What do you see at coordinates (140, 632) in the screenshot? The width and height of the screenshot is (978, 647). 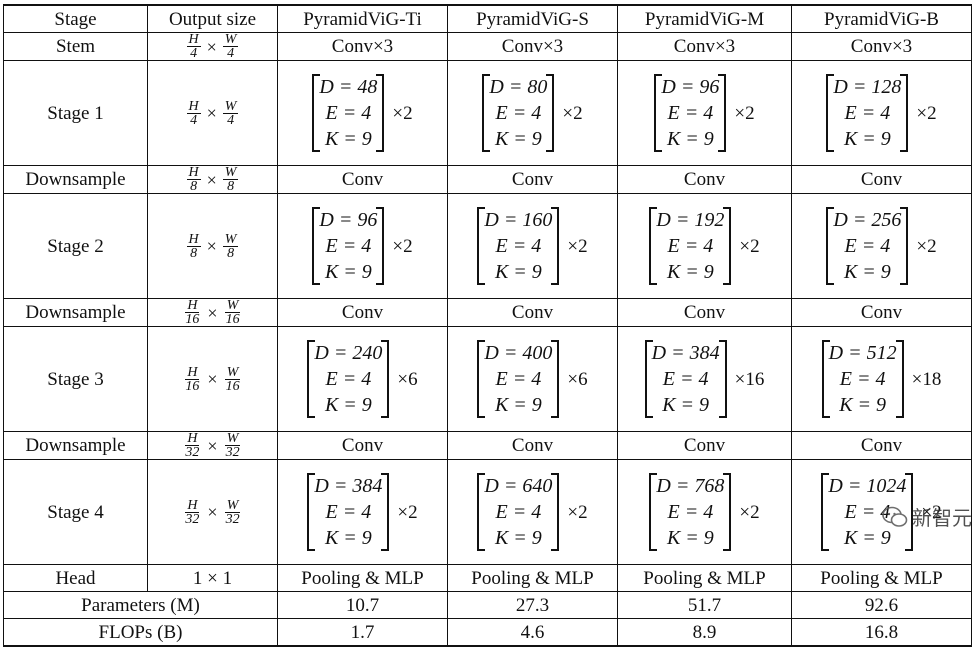 I see `row-label: FLOPs (B)` at bounding box center [140, 632].